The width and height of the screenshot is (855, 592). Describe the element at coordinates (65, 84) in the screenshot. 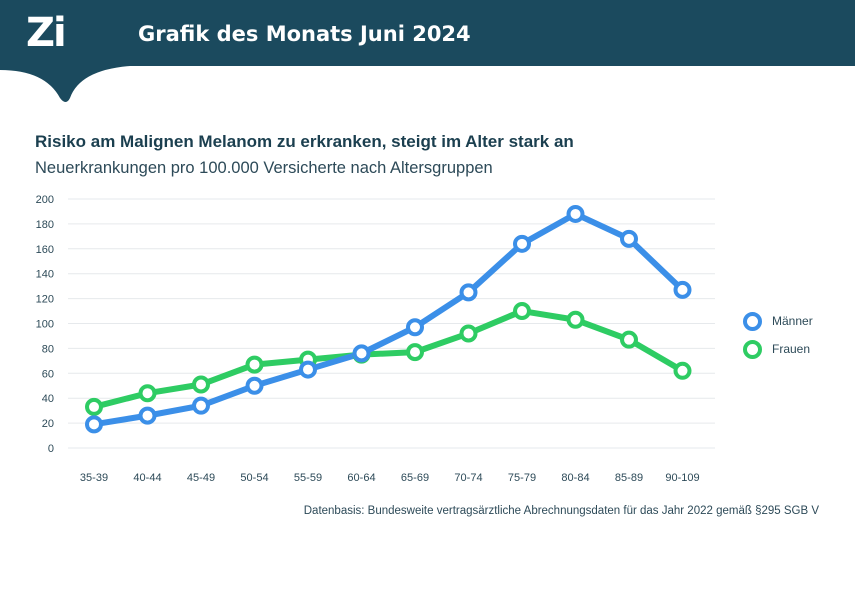

I see `header-notch-shape` at that location.